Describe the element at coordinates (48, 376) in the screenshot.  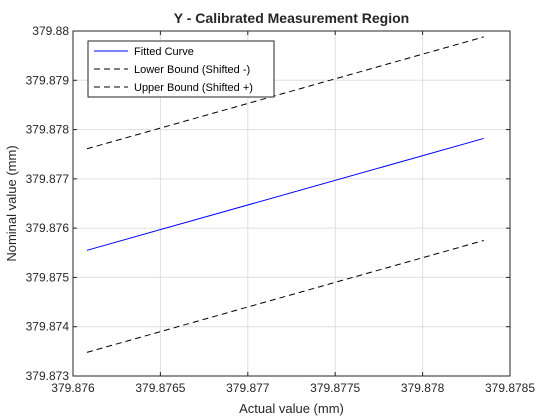
I see `y-tick-label: 379.873` at that location.